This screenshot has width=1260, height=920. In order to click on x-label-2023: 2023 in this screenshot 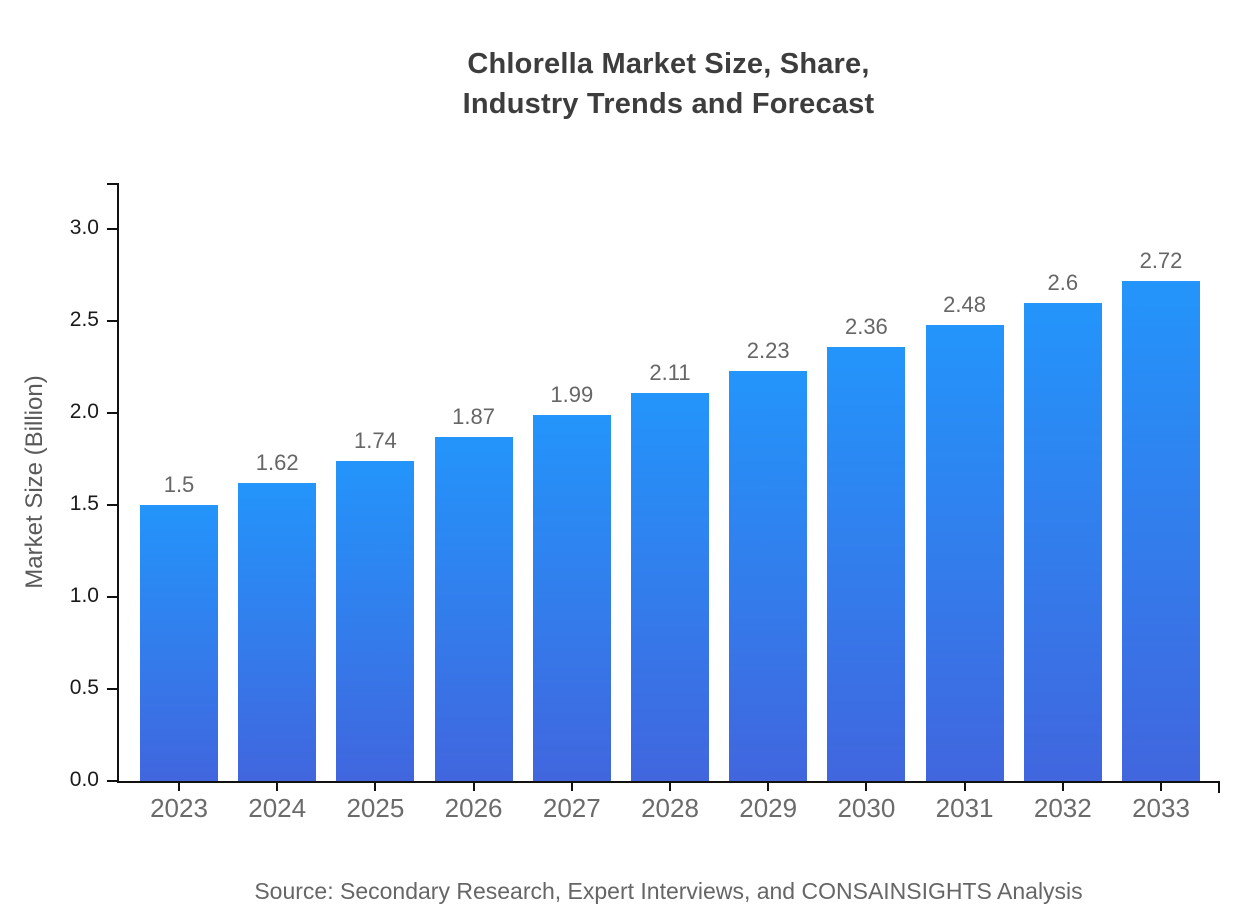, I will do `click(179, 808)`.